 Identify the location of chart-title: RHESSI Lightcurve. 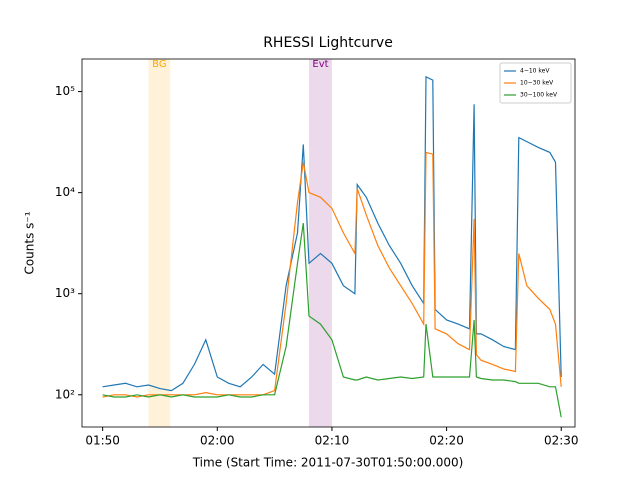
(328, 43).